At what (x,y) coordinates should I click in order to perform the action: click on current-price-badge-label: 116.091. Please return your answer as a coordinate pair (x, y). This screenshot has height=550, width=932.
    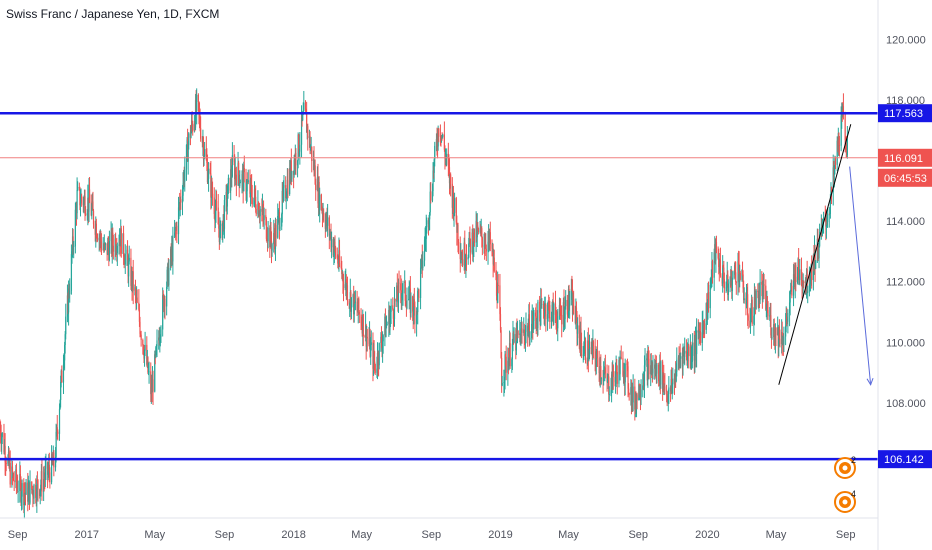
    Looking at the image, I should click on (903, 159).